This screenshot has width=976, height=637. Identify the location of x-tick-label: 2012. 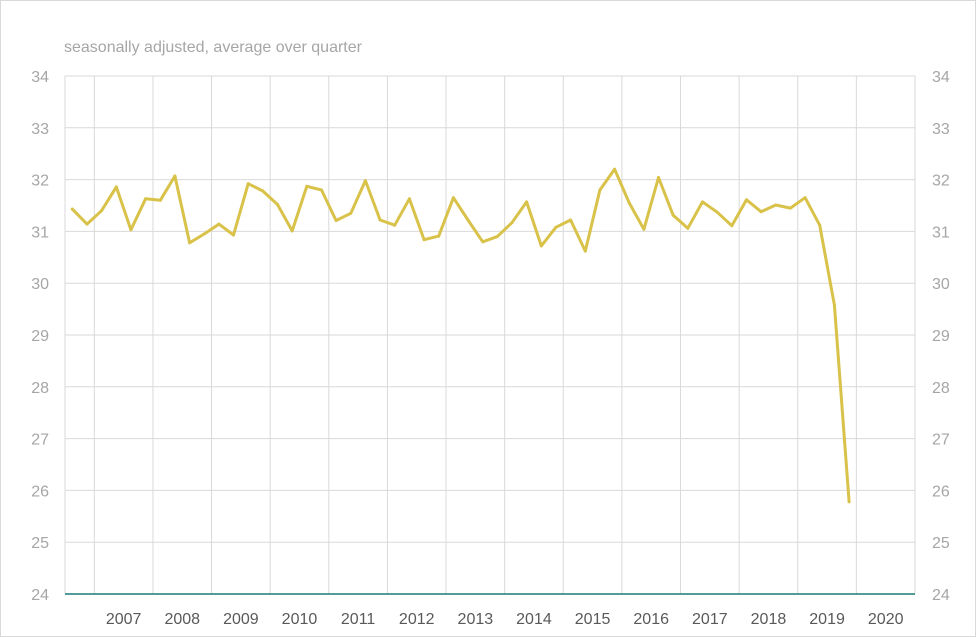
(417, 619).